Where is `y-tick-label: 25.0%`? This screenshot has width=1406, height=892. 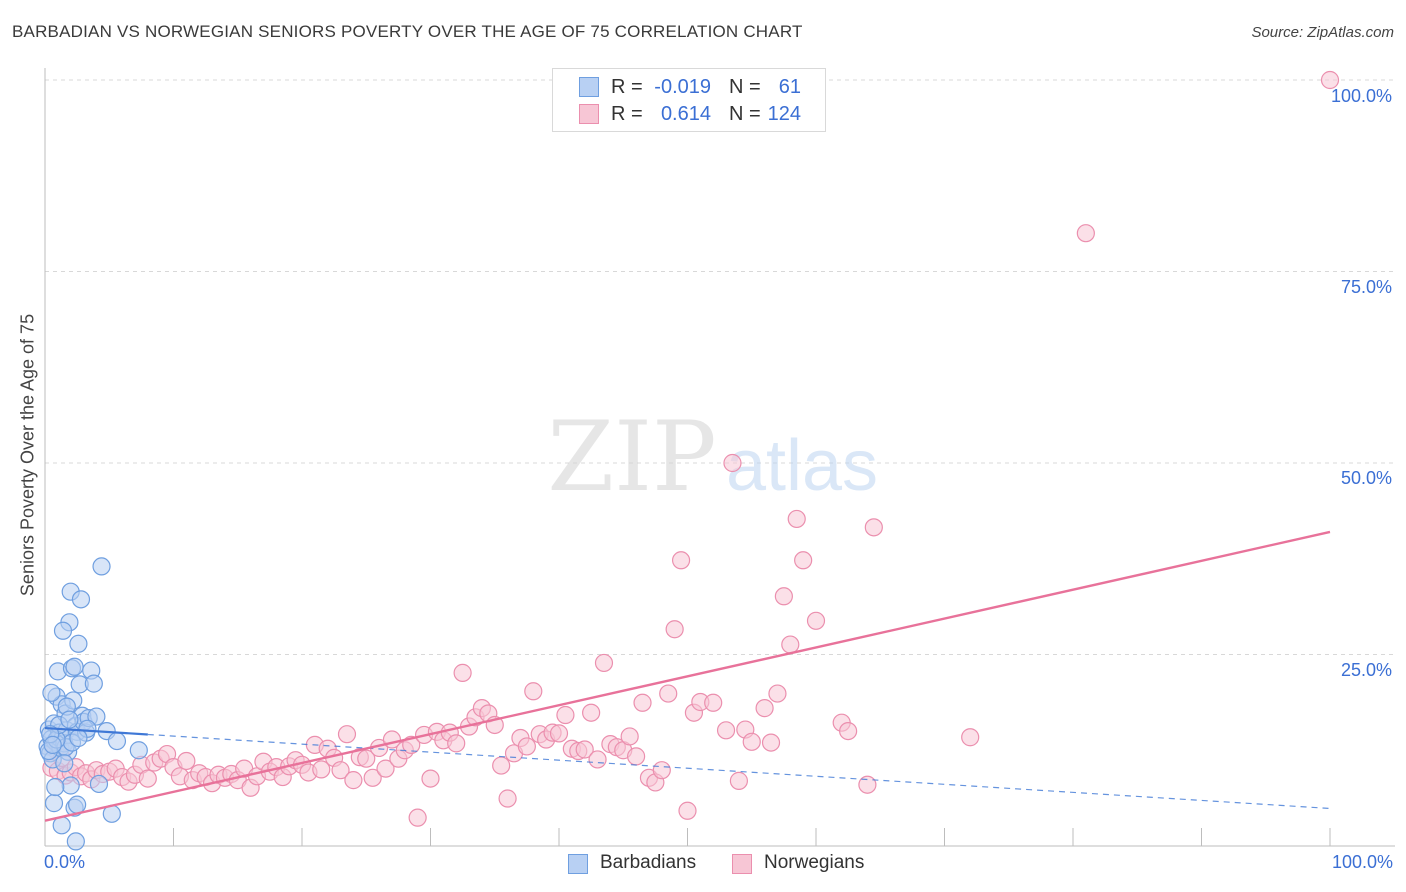
y-tick-label: 25.0% is located at coordinates (1366, 670).